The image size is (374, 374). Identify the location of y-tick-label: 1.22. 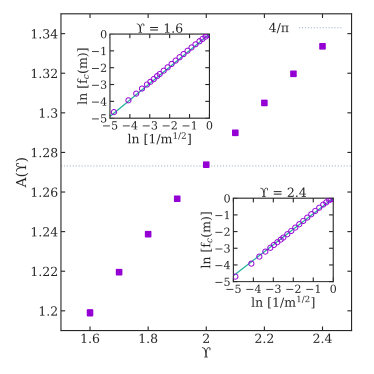
(44, 271).